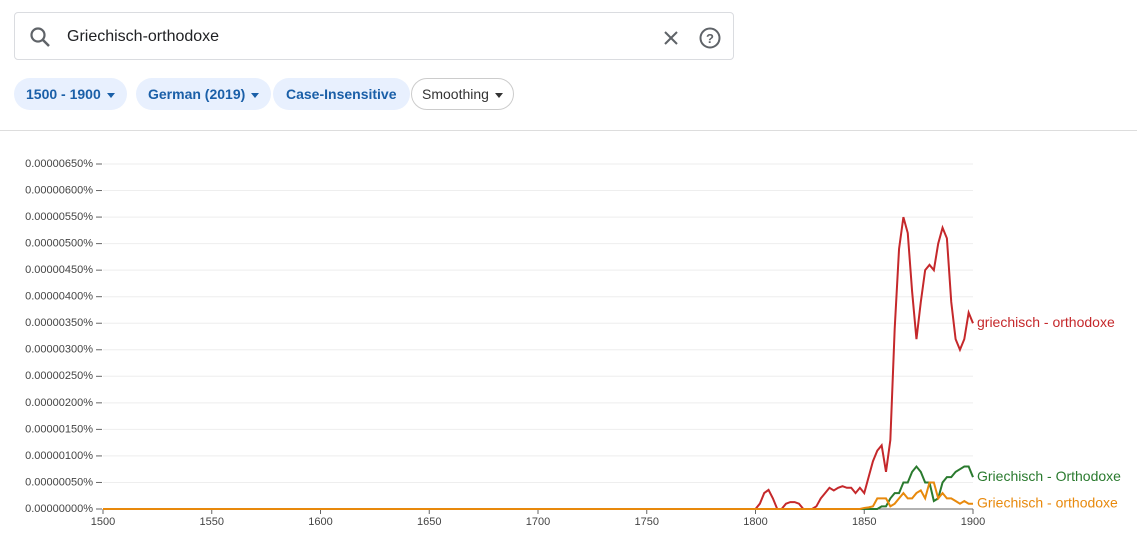 Image resolution: width=1137 pixels, height=536 pixels. Describe the element at coordinates (429, 522) in the screenshot. I see `x-tick-label: 1650` at that location.